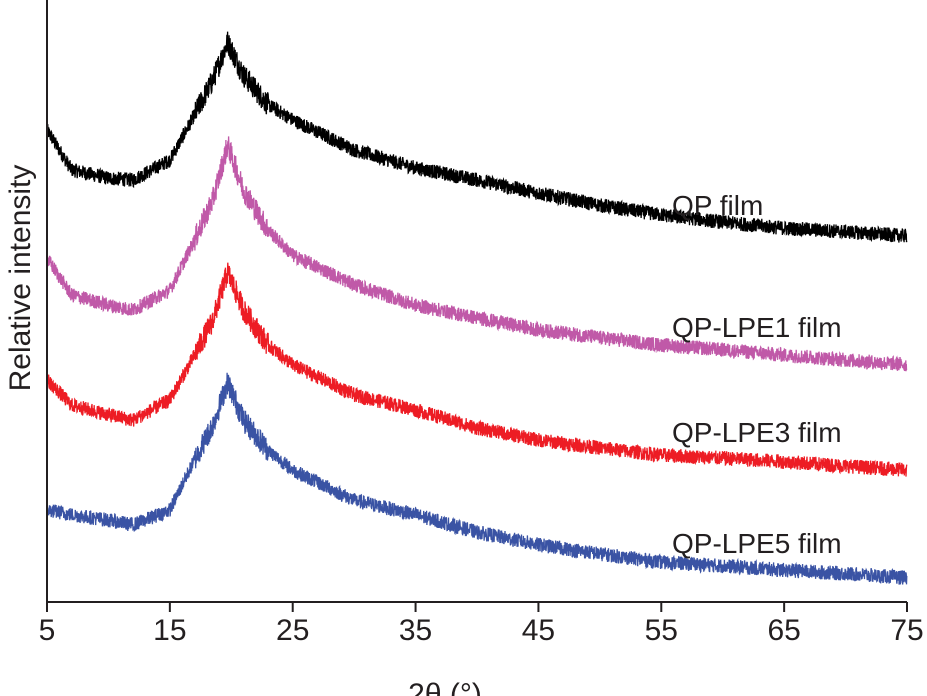 The height and width of the screenshot is (696, 927). I want to click on x-tick-label: 15, so click(169, 630).